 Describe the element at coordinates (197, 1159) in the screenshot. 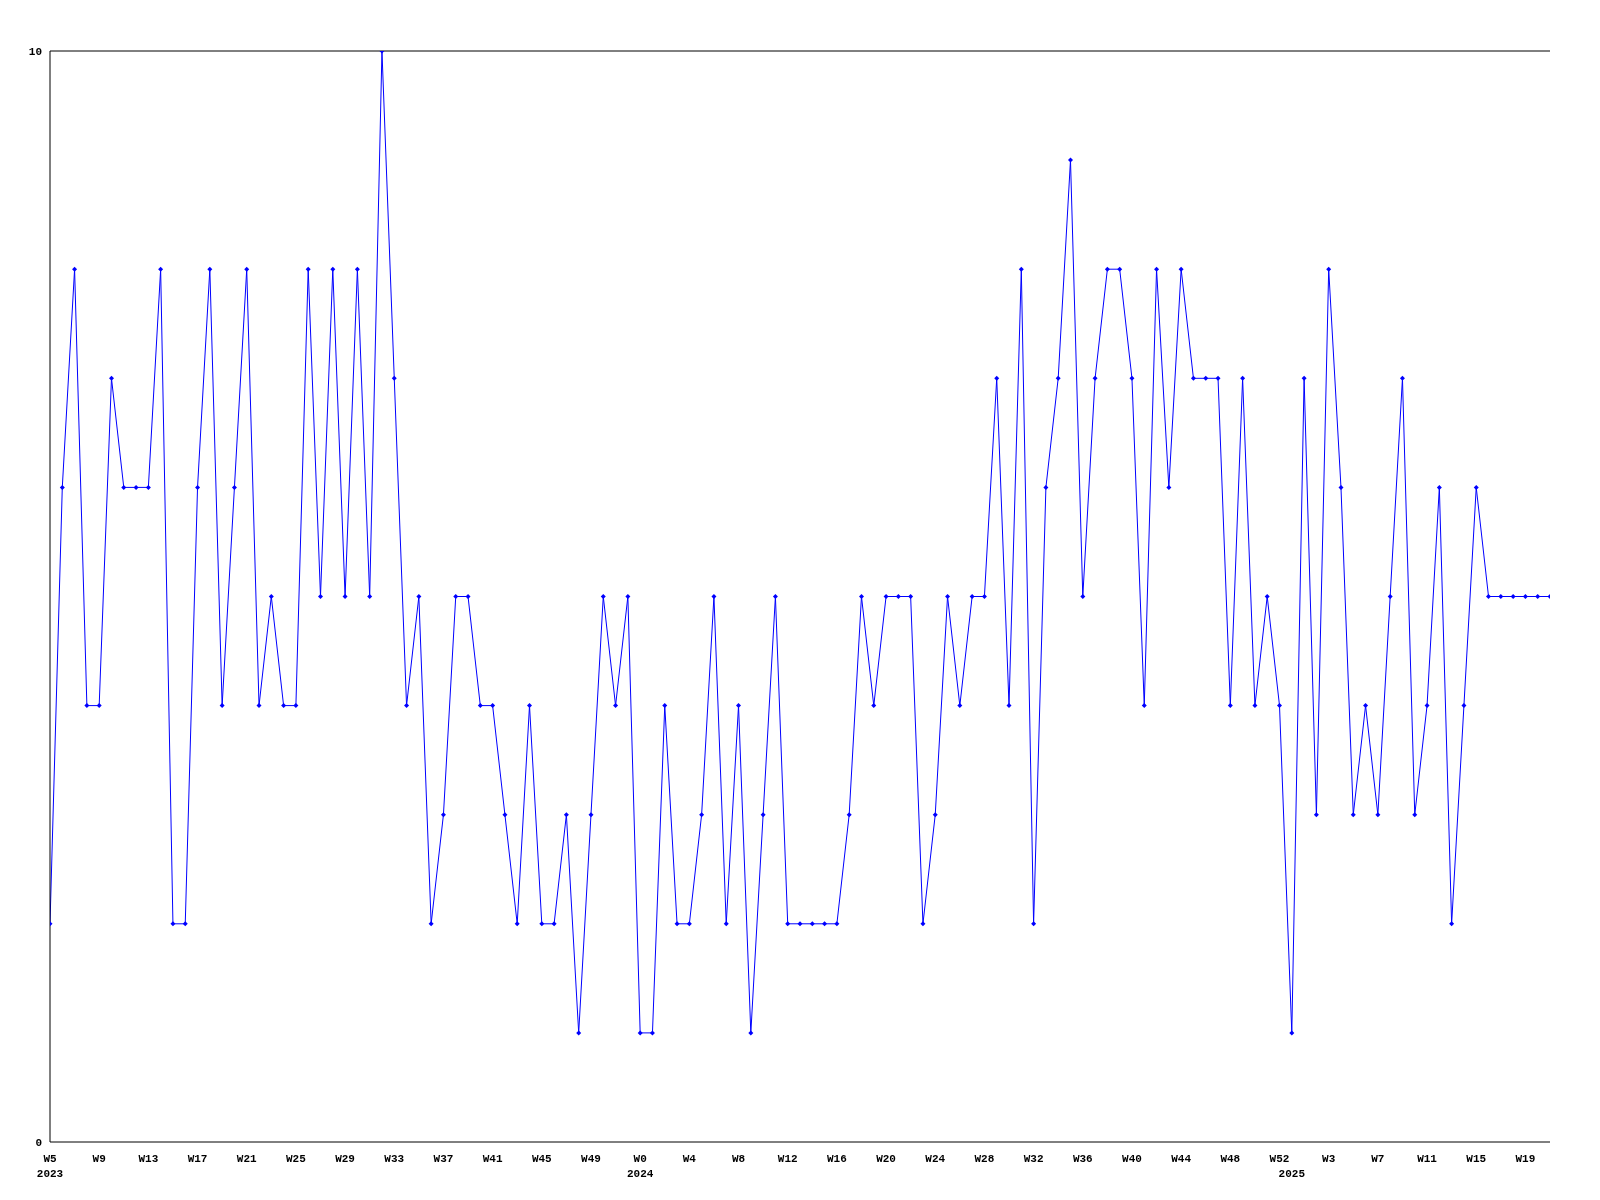

I see `x-tick-label: W17` at that location.